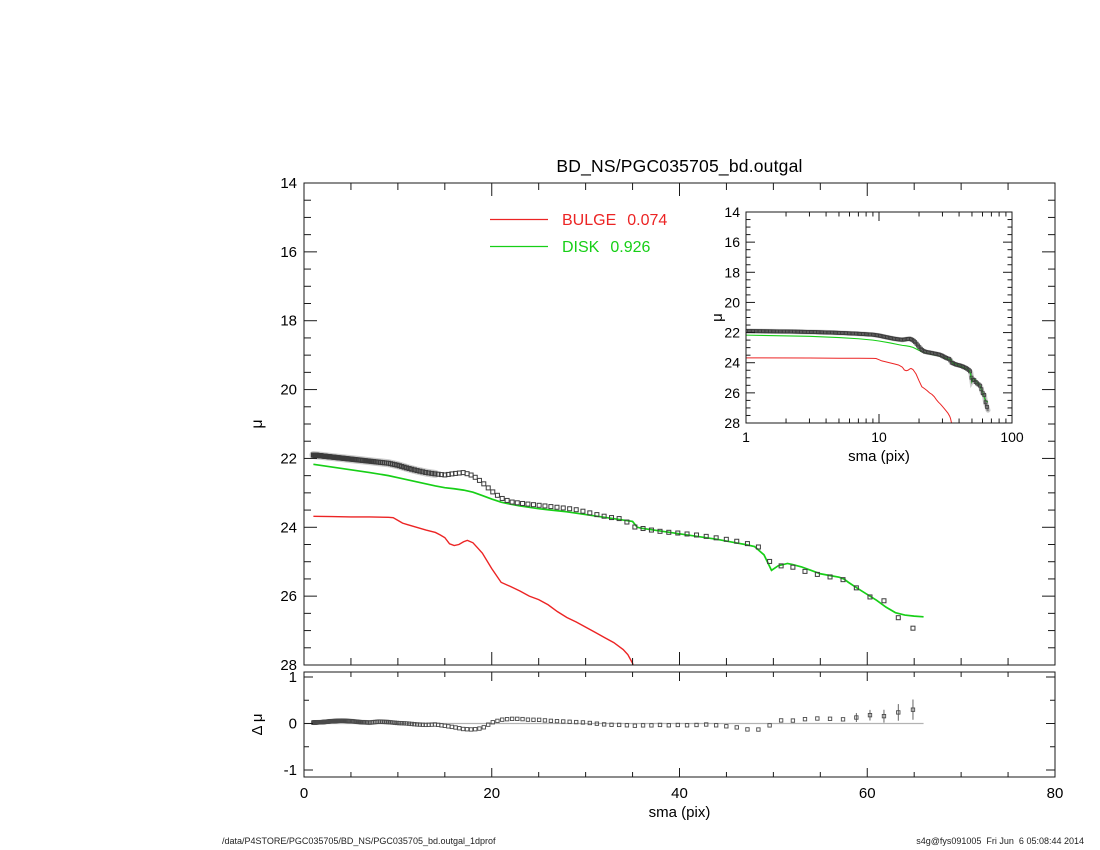 Image resolution: width=1100 pixels, height=850 pixels. Describe the element at coordinates (1000, 841) in the screenshot. I see `footer-user-timestamp: s4g@fys091005 Fri Jun 6 05:08:44 2014` at that location.